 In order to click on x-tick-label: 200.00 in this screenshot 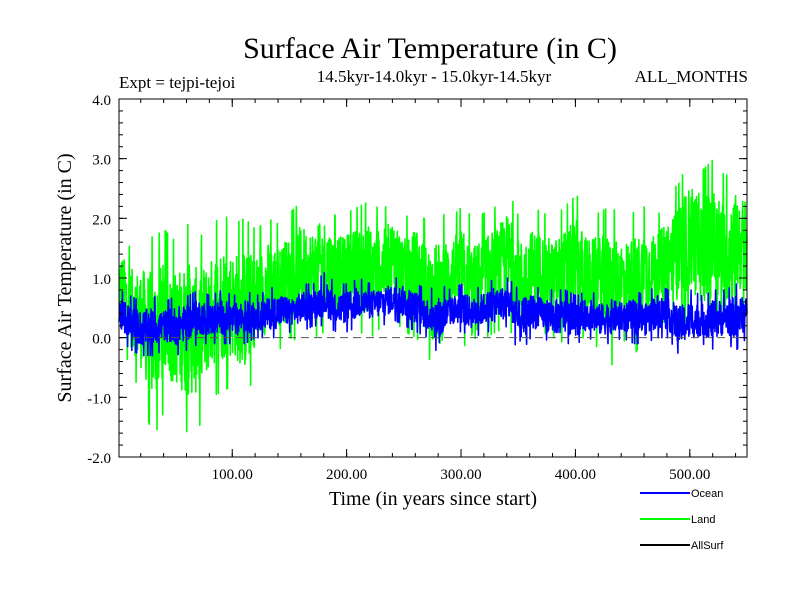, I will do `click(346, 475)`.